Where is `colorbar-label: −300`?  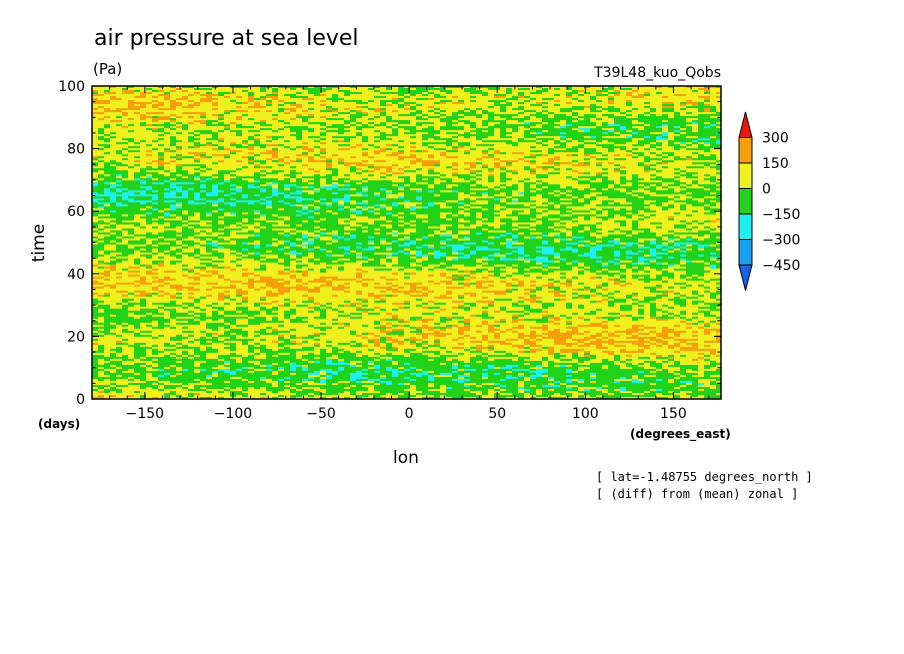
colorbar-label: −300 is located at coordinates (781, 241).